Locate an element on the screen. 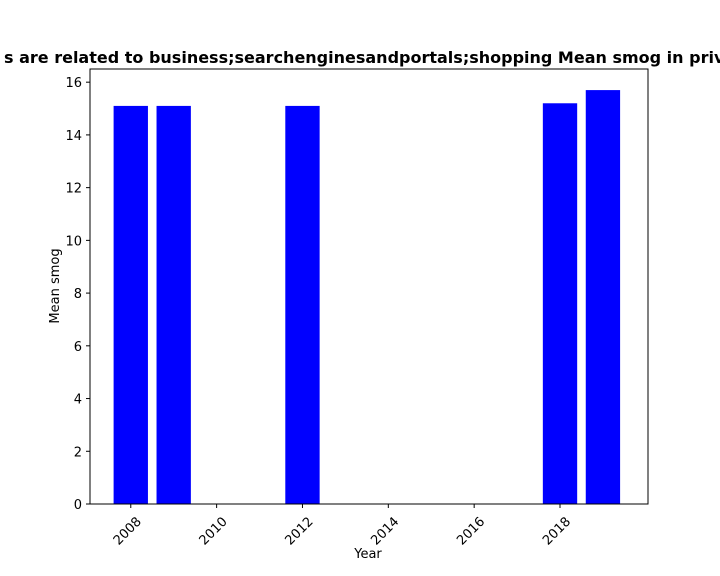  y-axis: 0 2 4 6 8 10 12 14 16 is located at coordinates (77, 294).